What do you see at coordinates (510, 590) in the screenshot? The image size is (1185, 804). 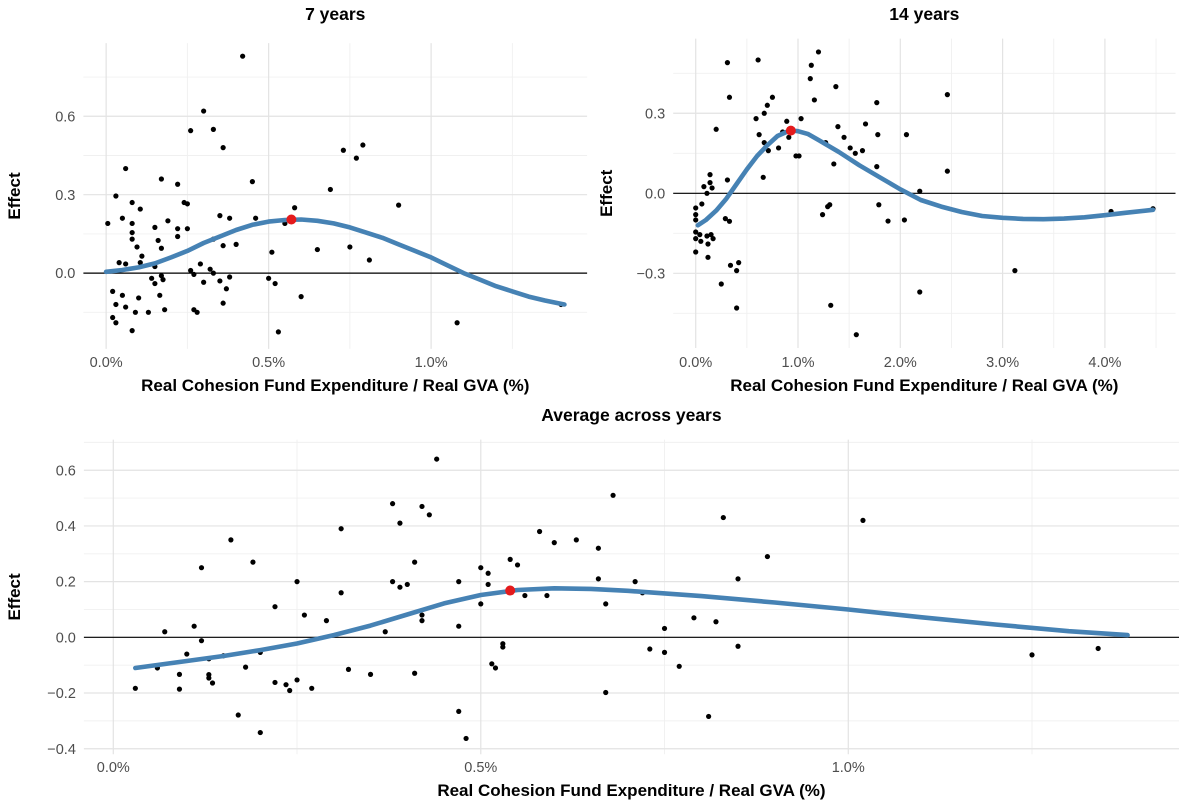 I see `optimum-point` at bounding box center [510, 590].